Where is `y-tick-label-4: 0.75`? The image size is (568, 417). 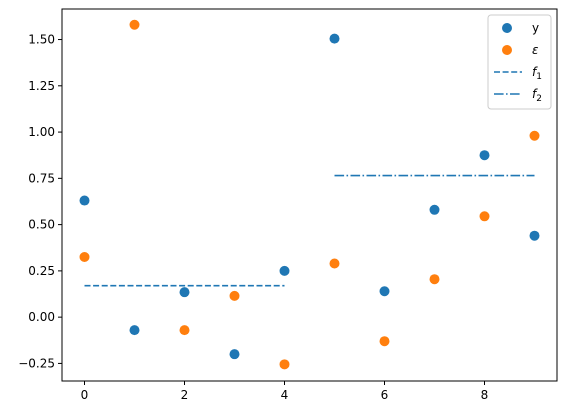 y-tick-label-4: 0.75 is located at coordinates (41, 178).